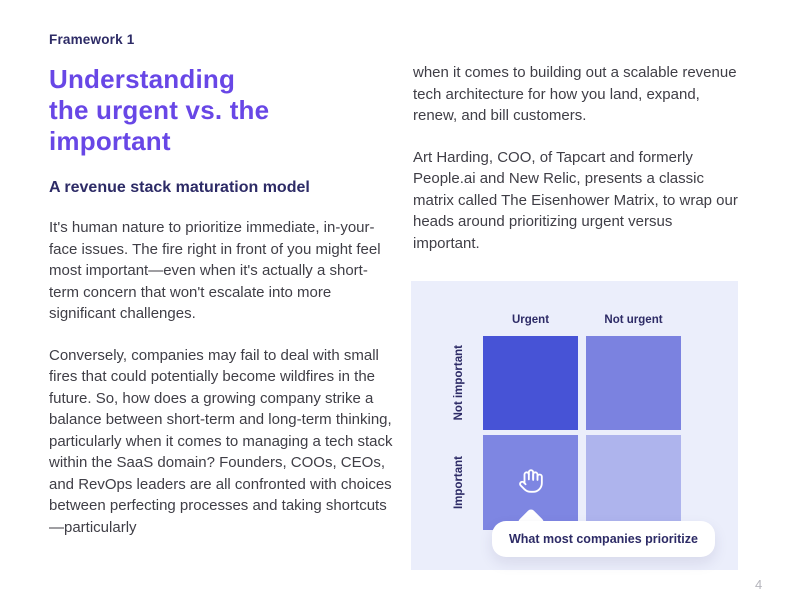 The width and height of the screenshot is (790, 612). What do you see at coordinates (459, 482) in the screenshot?
I see `matrix-row-header-important: Important` at bounding box center [459, 482].